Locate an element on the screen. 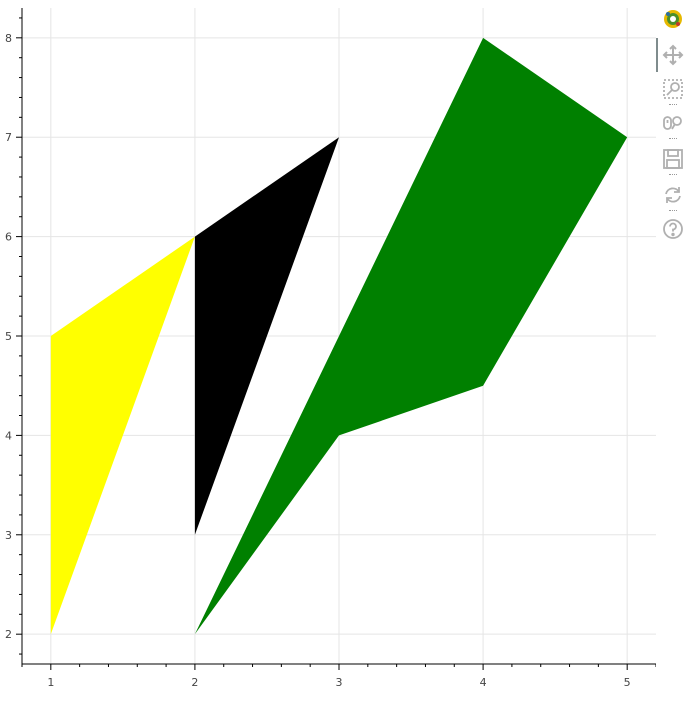  x-tick-label: 2 is located at coordinates (194, 682).